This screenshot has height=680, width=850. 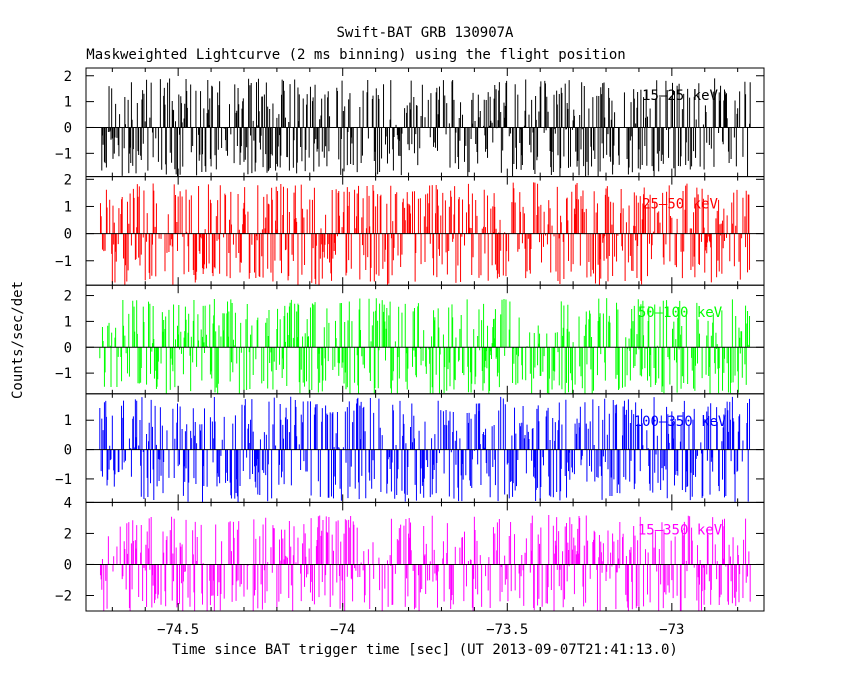 What do you see at coordinates (410, 339) in the screenshot?
I see `panel-3: −1 0 1 2 50–100 keV` at bounding box center [410, 339].